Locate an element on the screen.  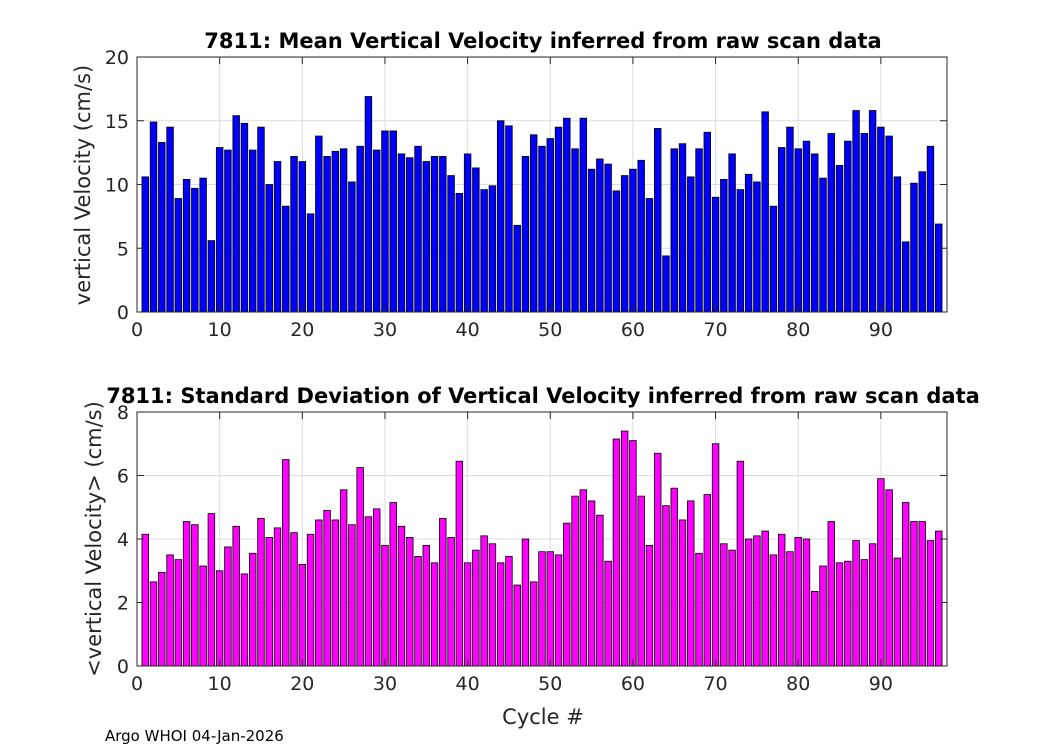
y-axis-label: vertical Velocity (cm/s) is located at coordinates (83, 185).